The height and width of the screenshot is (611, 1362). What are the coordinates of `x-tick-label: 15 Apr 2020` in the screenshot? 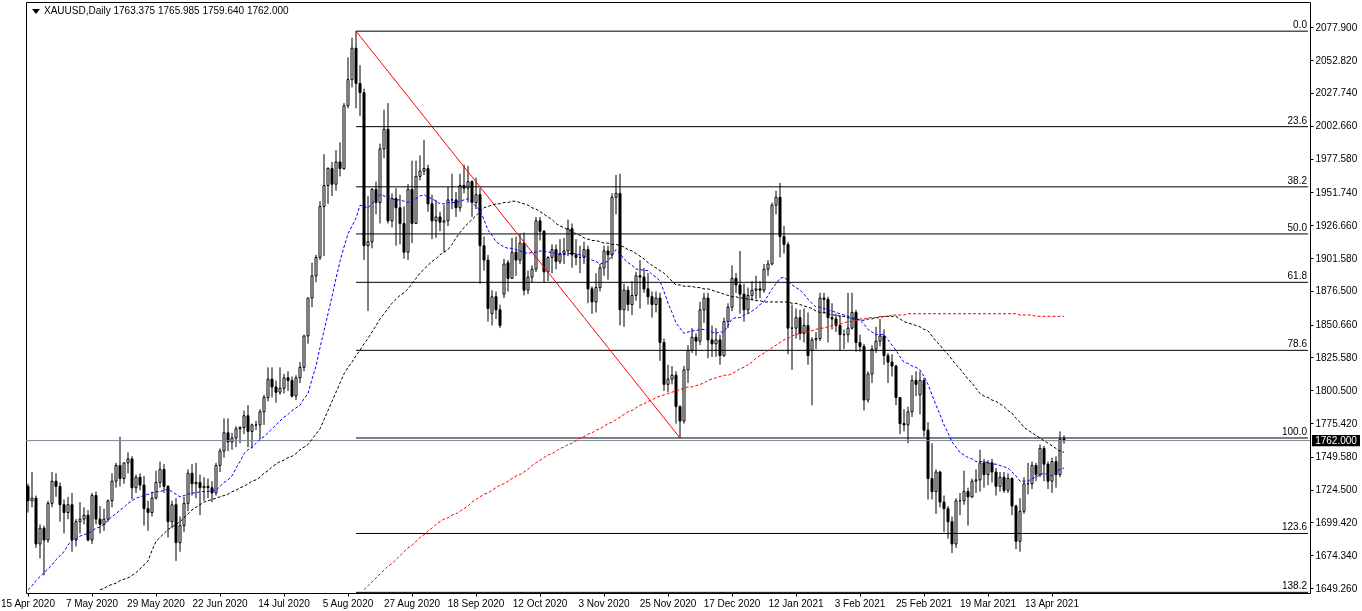 It's located at (28, 603).